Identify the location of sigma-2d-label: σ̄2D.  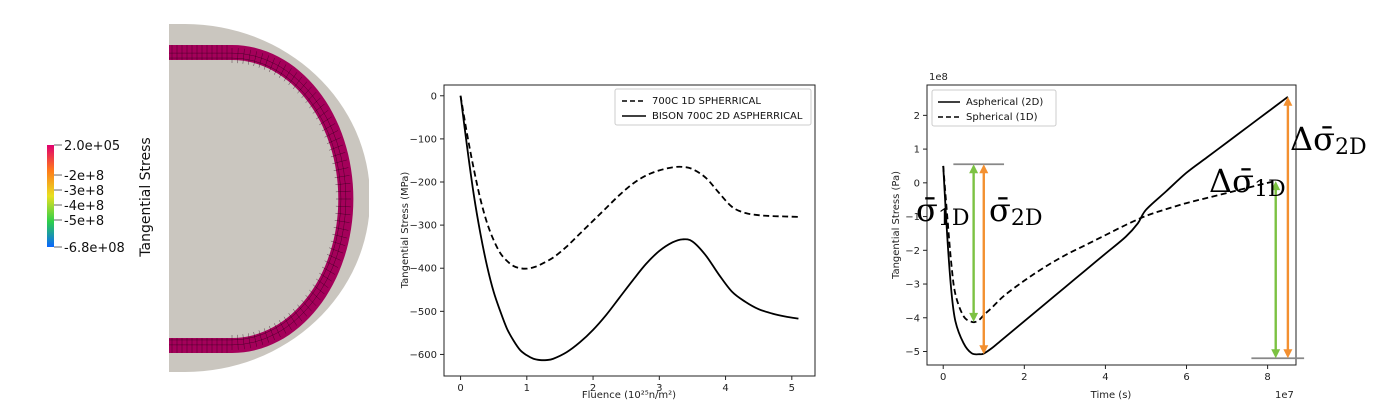
(1015, 211).